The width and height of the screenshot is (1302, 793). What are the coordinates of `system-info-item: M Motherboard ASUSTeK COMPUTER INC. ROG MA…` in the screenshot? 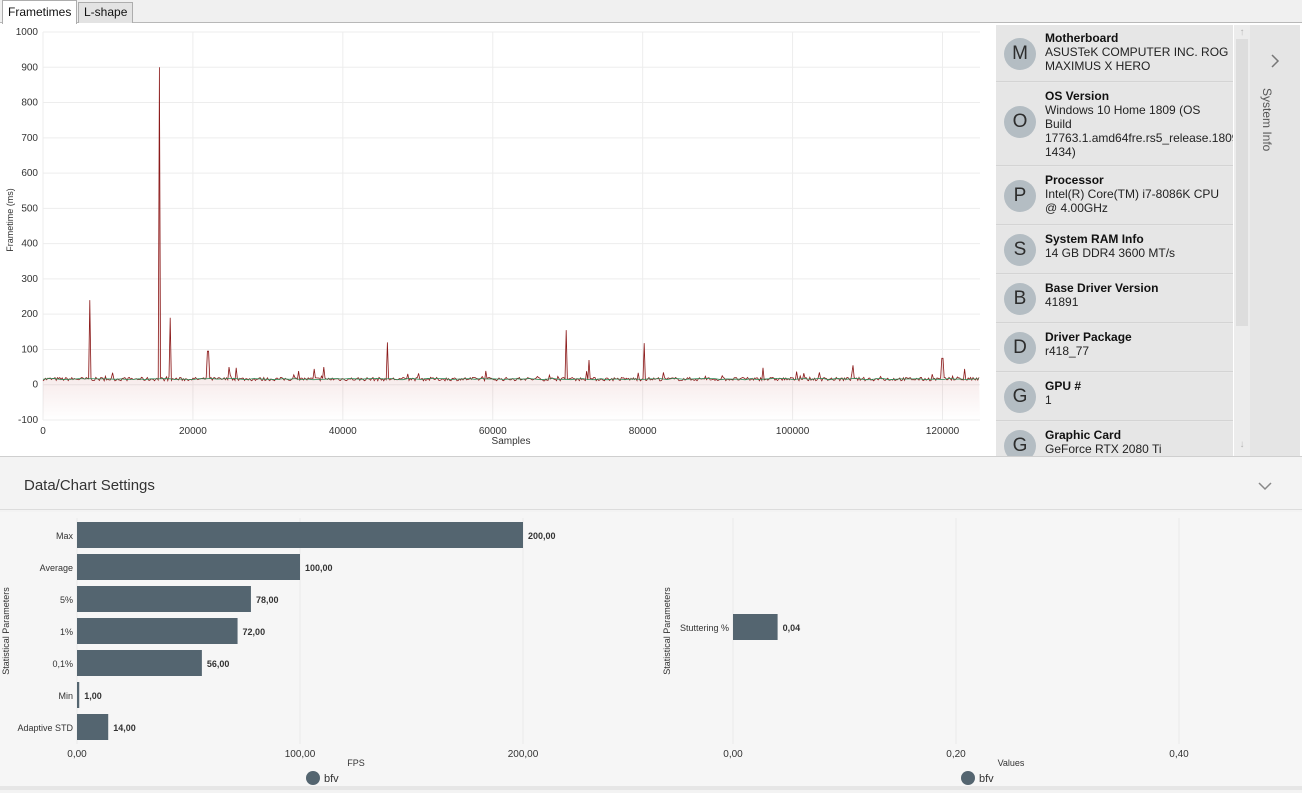 It's located at (1114, 53).